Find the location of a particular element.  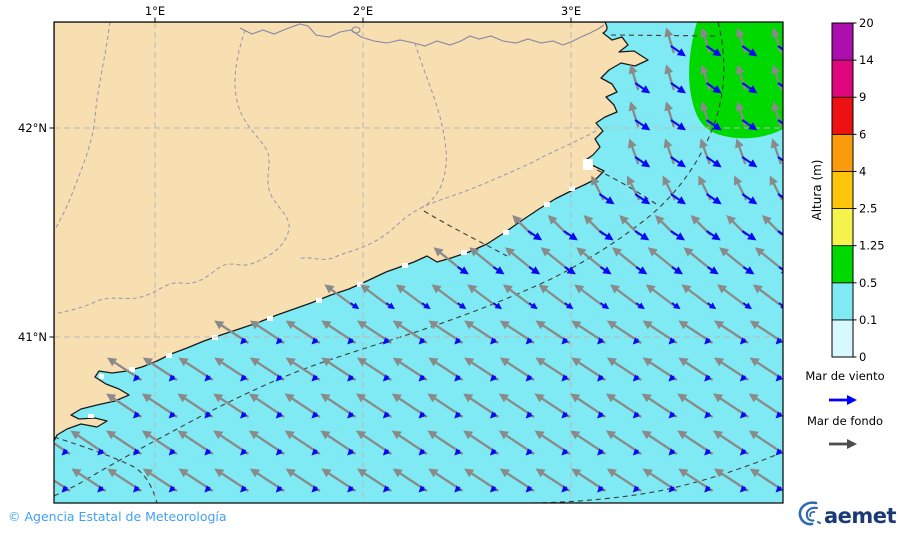

colorbar-tick-label: 9 is located at coordinates (862, 97).